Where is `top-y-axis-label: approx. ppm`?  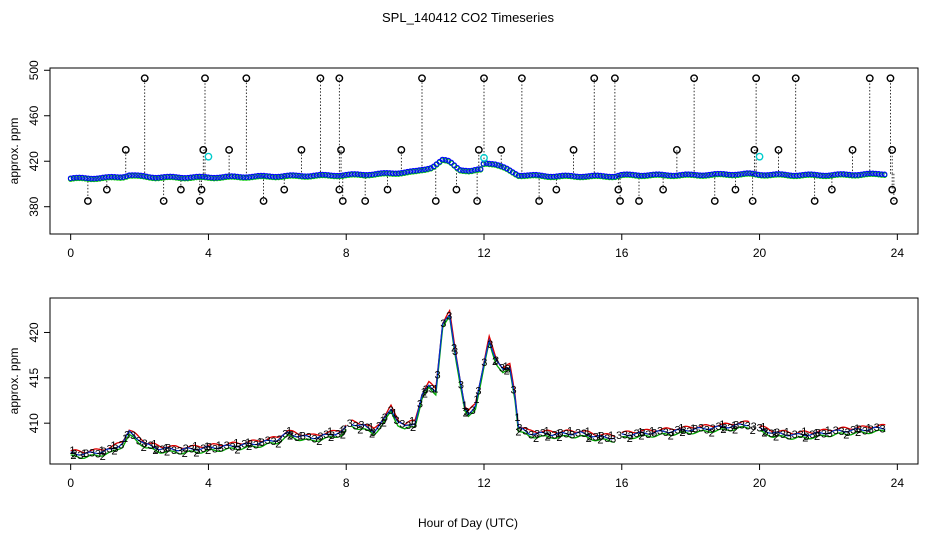
top-y-axis-label: approx. ppm is located at coordinates (14, 151).